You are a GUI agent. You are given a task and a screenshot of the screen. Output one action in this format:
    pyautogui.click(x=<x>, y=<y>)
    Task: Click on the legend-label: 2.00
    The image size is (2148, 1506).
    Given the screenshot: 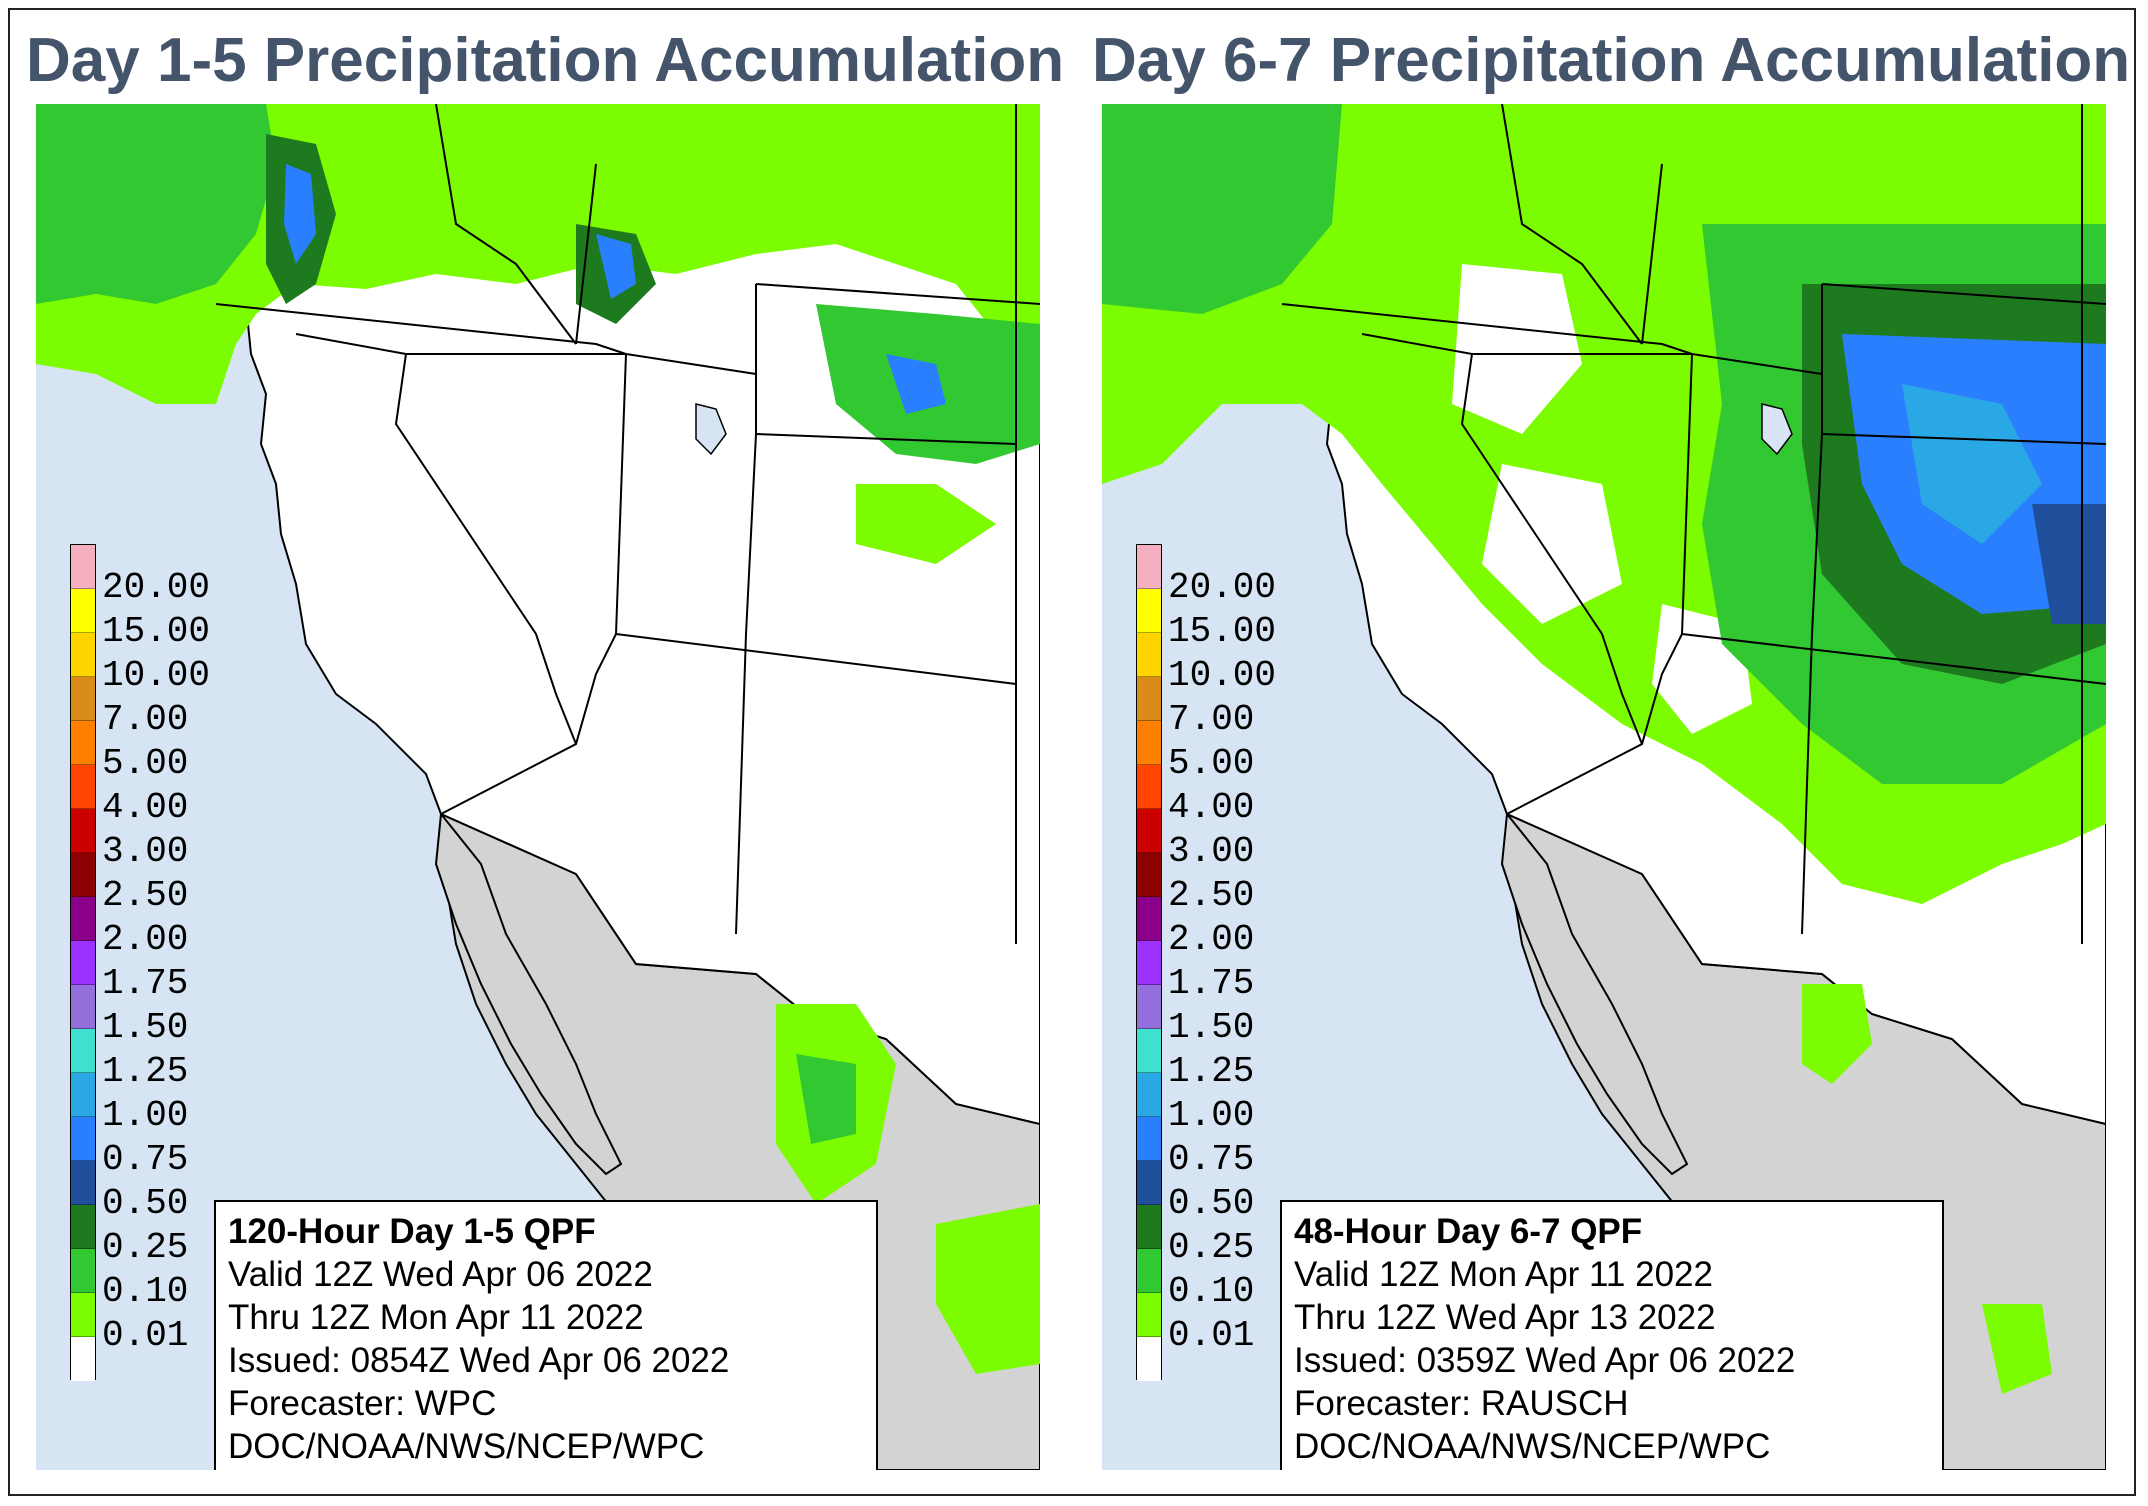 What is the action you would take?
    pyautogui.click(x=145, y=939)
    